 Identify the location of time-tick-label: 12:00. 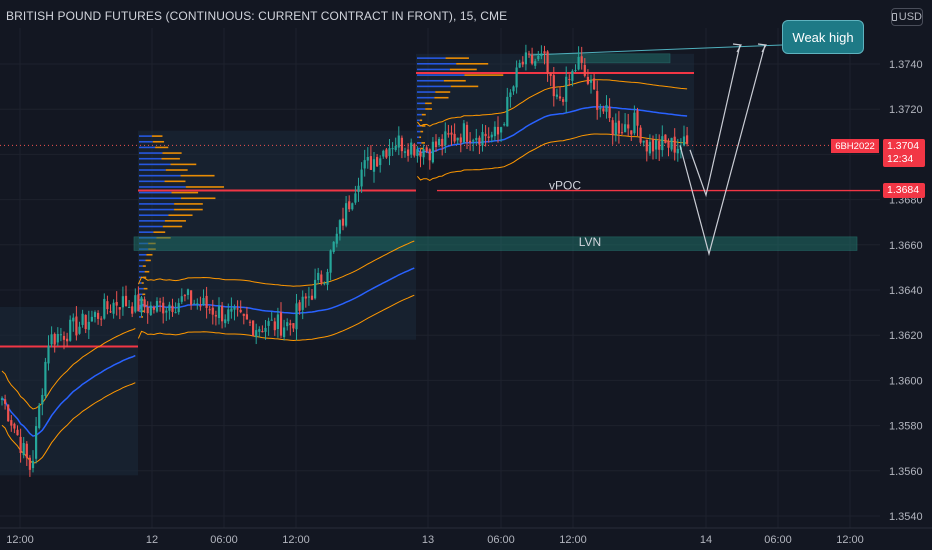
(296, 540).